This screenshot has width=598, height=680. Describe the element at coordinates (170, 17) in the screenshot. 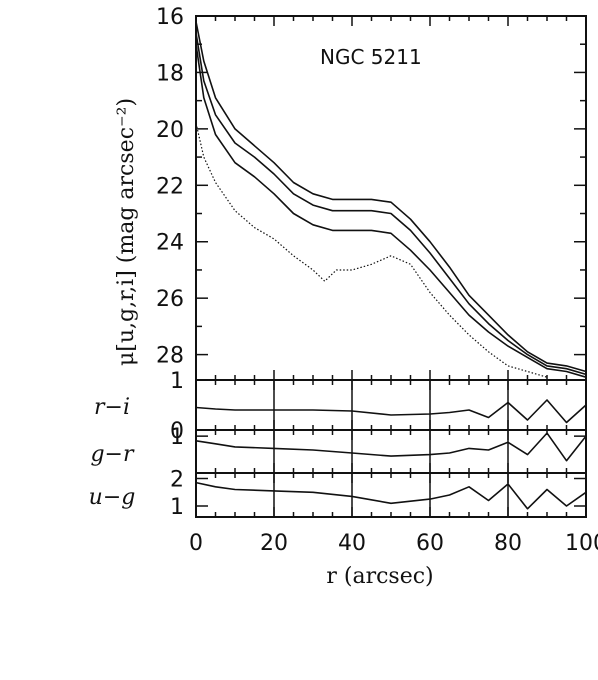

I see `y-tick-label-0-16: 16` at that location.